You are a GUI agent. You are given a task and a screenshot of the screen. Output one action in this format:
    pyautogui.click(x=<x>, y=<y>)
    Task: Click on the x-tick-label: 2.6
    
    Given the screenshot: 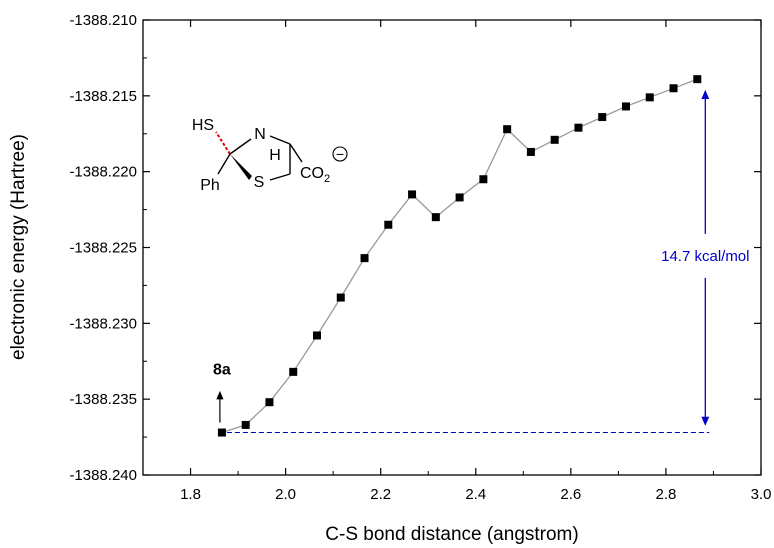 What is the action you would take?
    pyautogui.click(x=570, y=494)
    